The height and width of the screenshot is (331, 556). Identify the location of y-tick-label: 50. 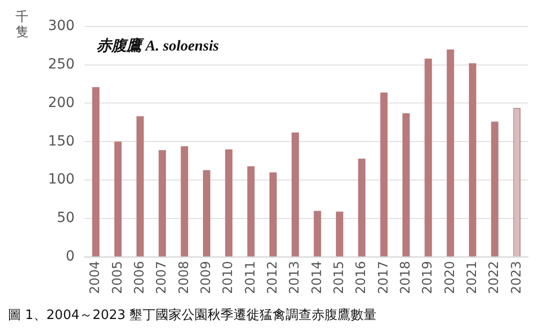
(65, 218).